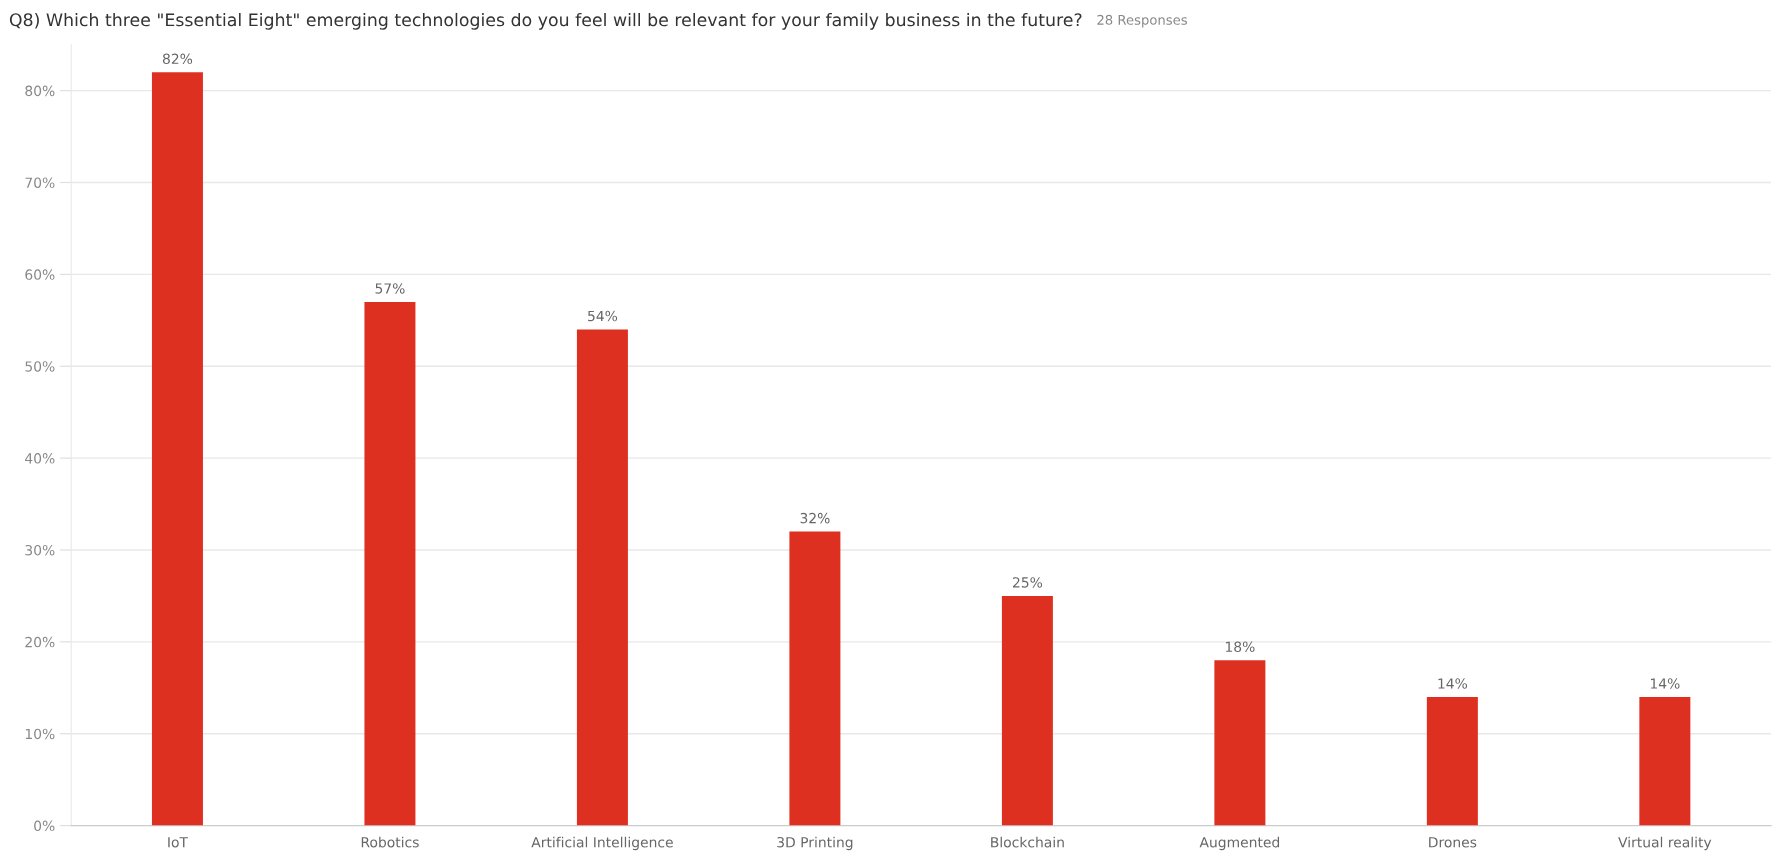 The height and width of the screenshot is (860, 1780). Describe the element at coordinates (1665, 843) in the screenshot. I see `x-tick-label: Virtual reality` at that location.